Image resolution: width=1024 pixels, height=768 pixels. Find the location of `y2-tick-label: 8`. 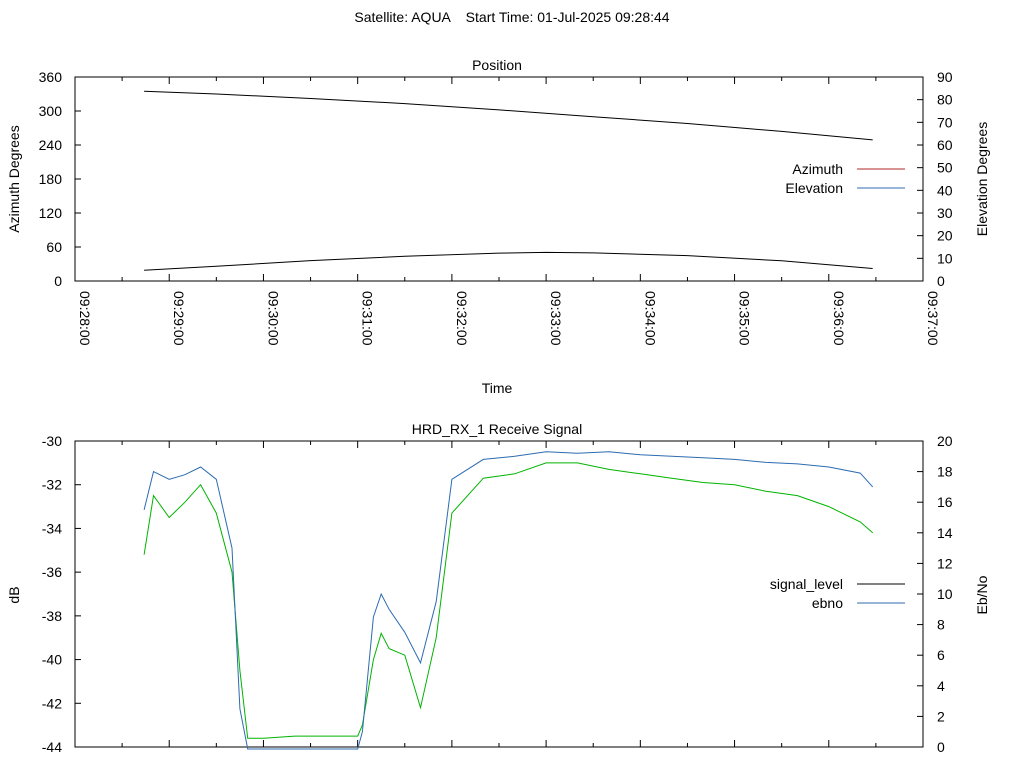

y2-tick-label: 8 is located at coordinates (941, 625).